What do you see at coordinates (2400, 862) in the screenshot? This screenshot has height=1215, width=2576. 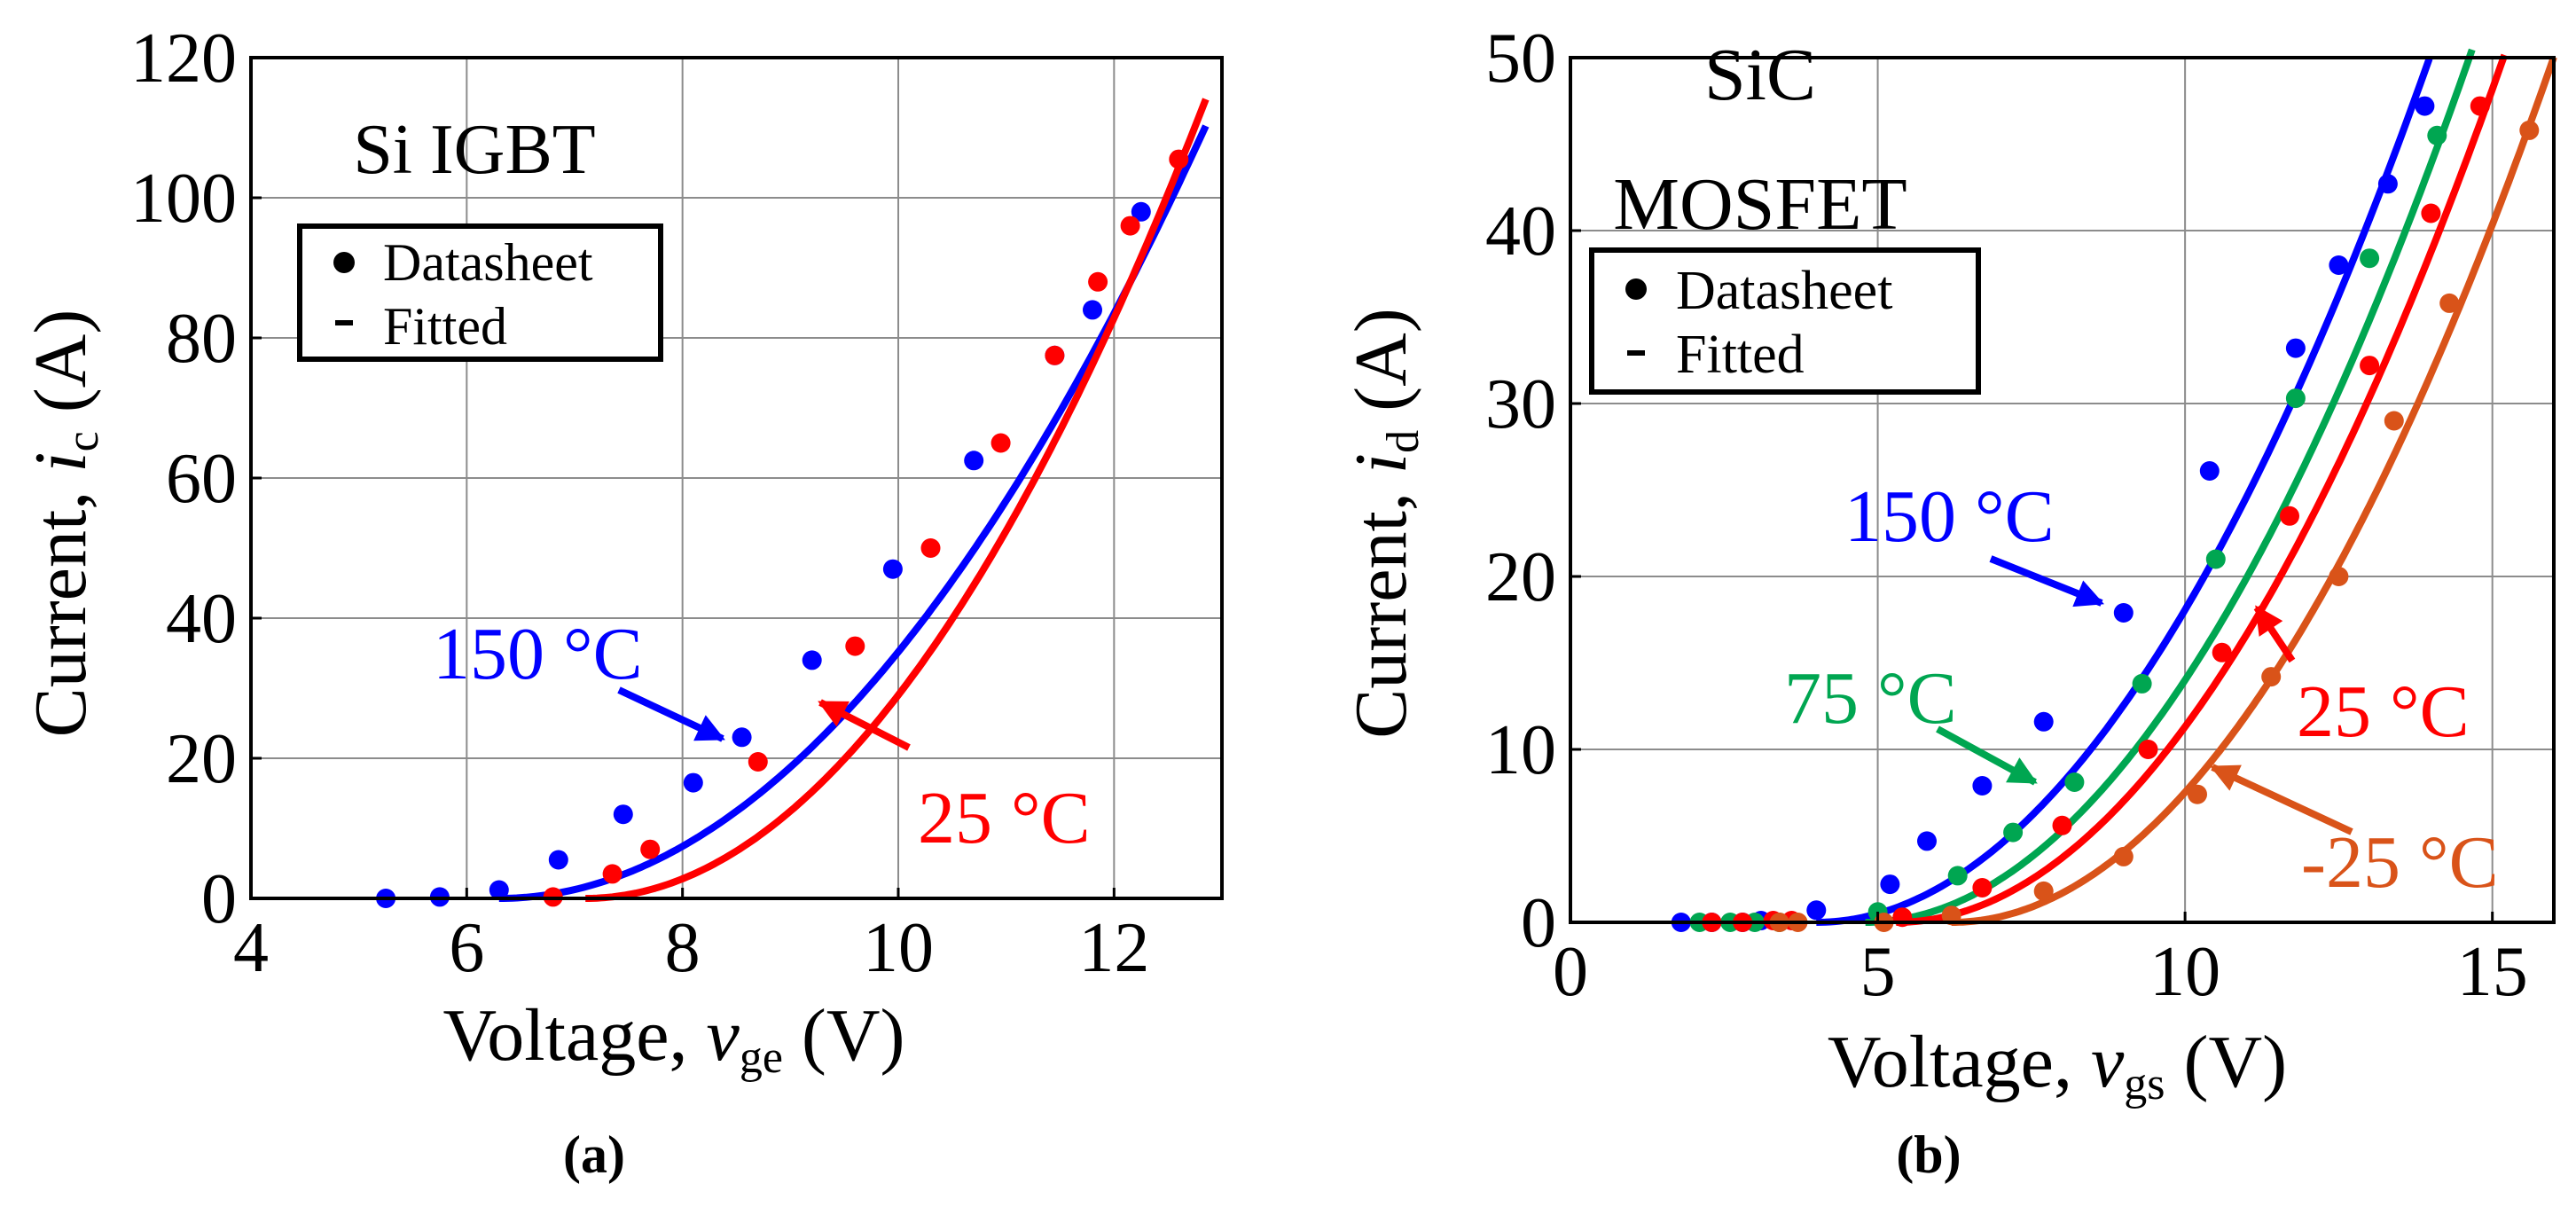 I see `panel-b-label-minus25c: -25 °C` at bounding box center [2400, 862].